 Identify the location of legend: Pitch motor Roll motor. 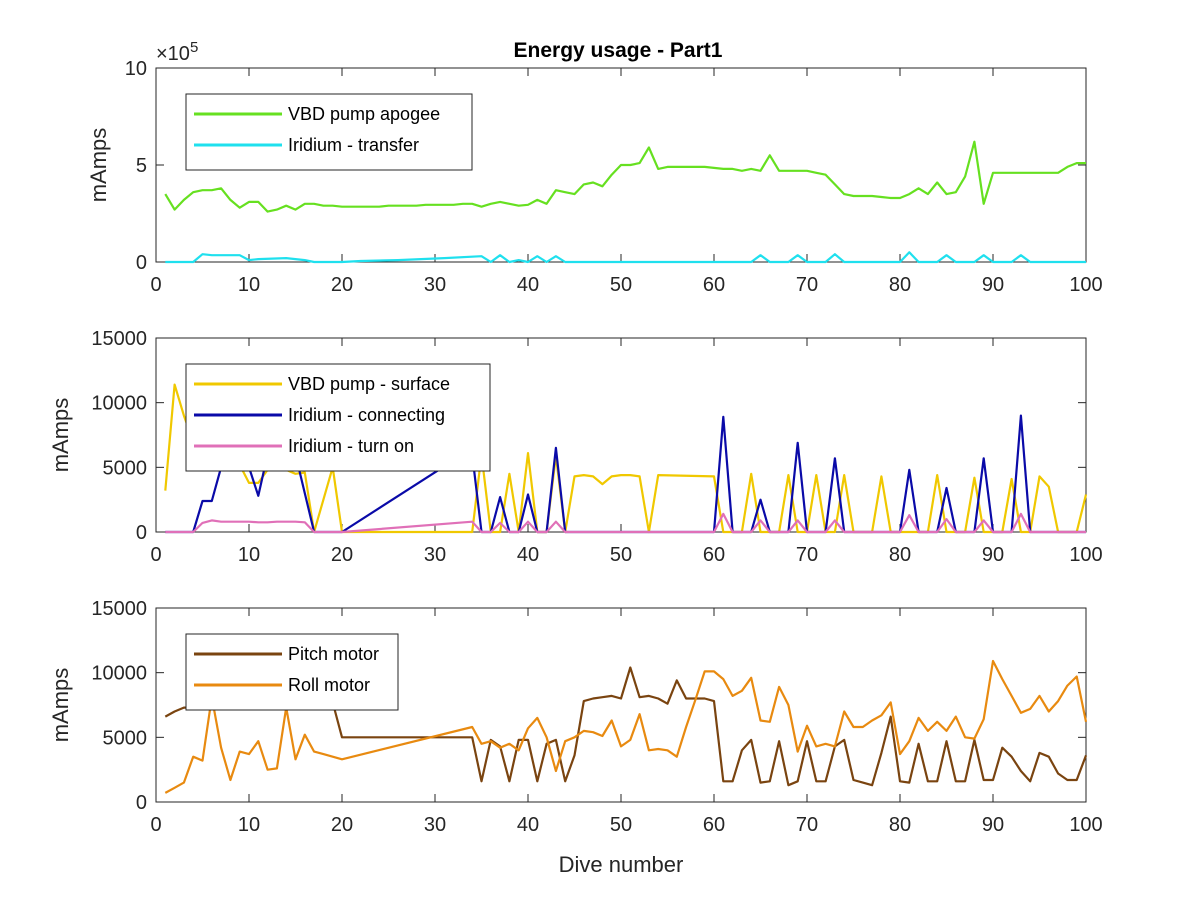
(292, 672).